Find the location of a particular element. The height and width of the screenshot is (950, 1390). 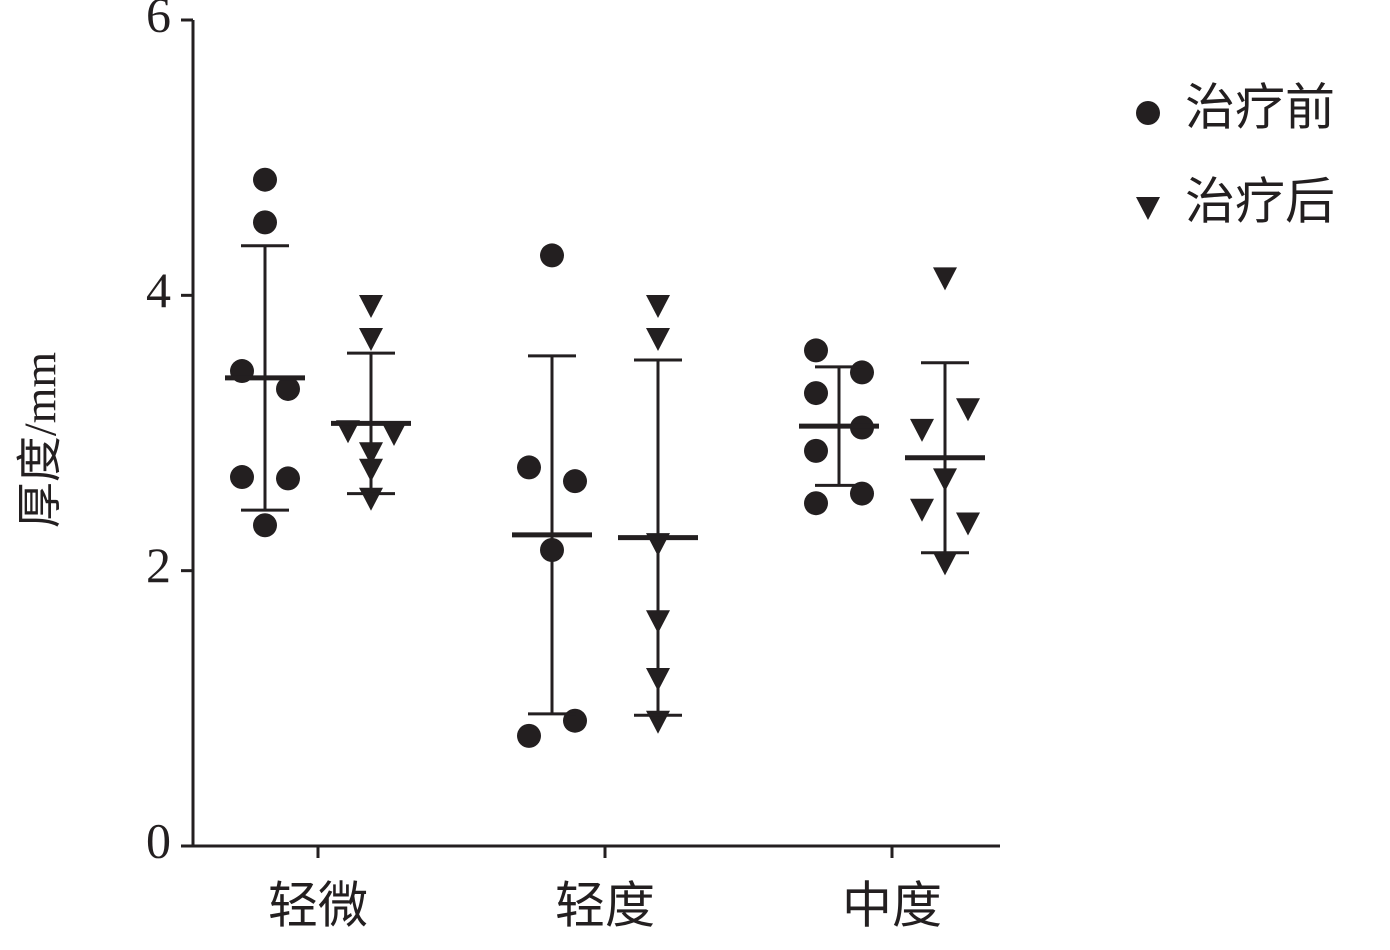

legend-label: 治疗后 is located at coordinates (1260, 201).